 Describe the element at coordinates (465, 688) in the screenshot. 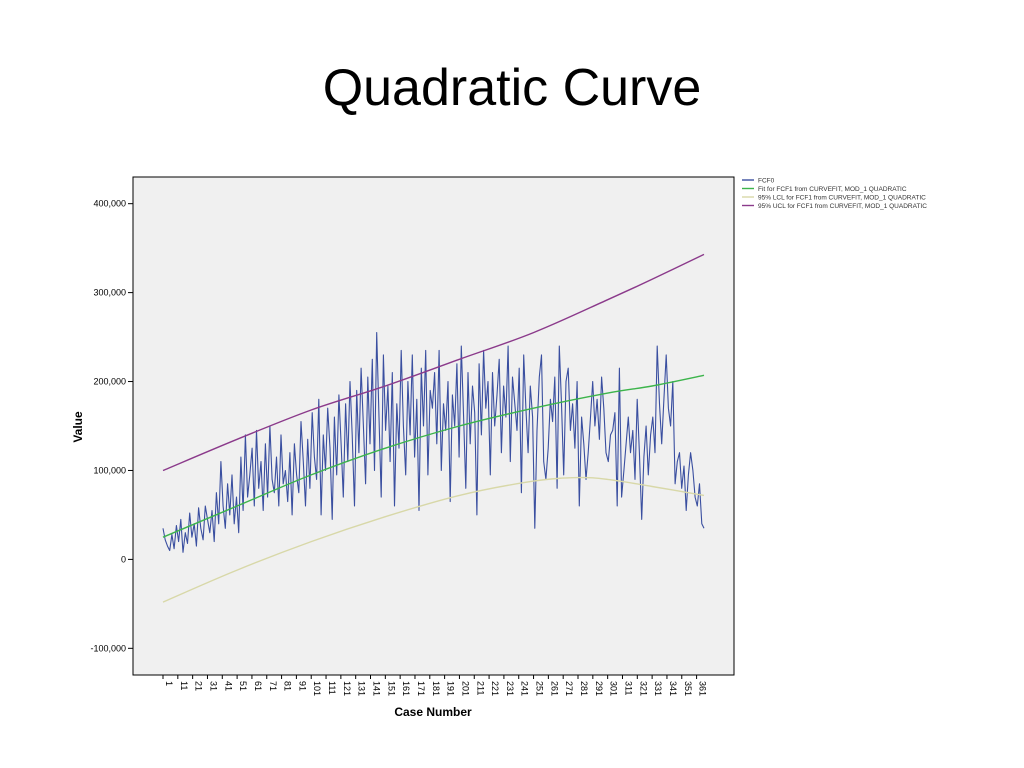

I see `x-tick-label: 201` at that location.